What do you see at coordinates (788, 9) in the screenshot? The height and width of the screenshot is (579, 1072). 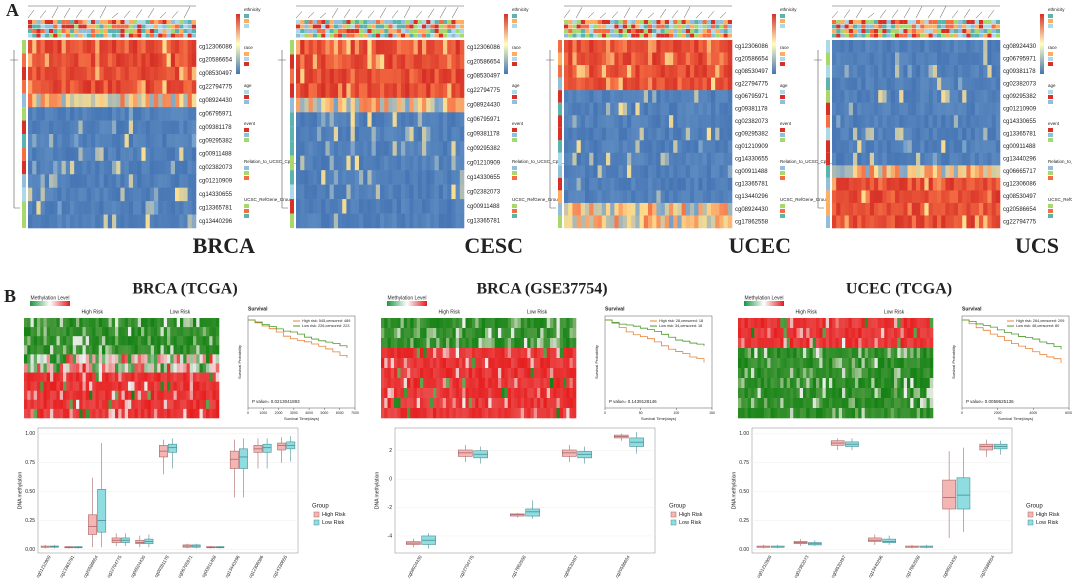 I see `legend-title: ethnicity` at bounding box center [788, 9].